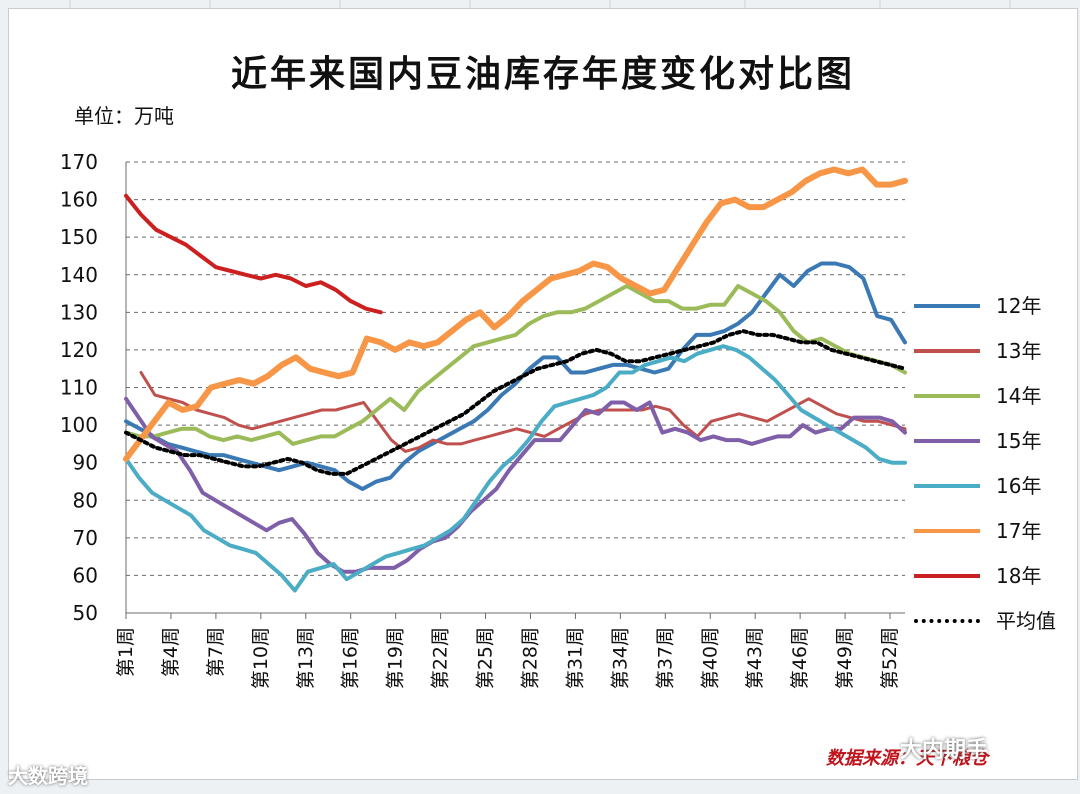 The width and height of the screenshot is (1080, 794). Describe the element at coordinates (1026, 621) in the screenshot. I see `legend-label: 平均值` at that location.